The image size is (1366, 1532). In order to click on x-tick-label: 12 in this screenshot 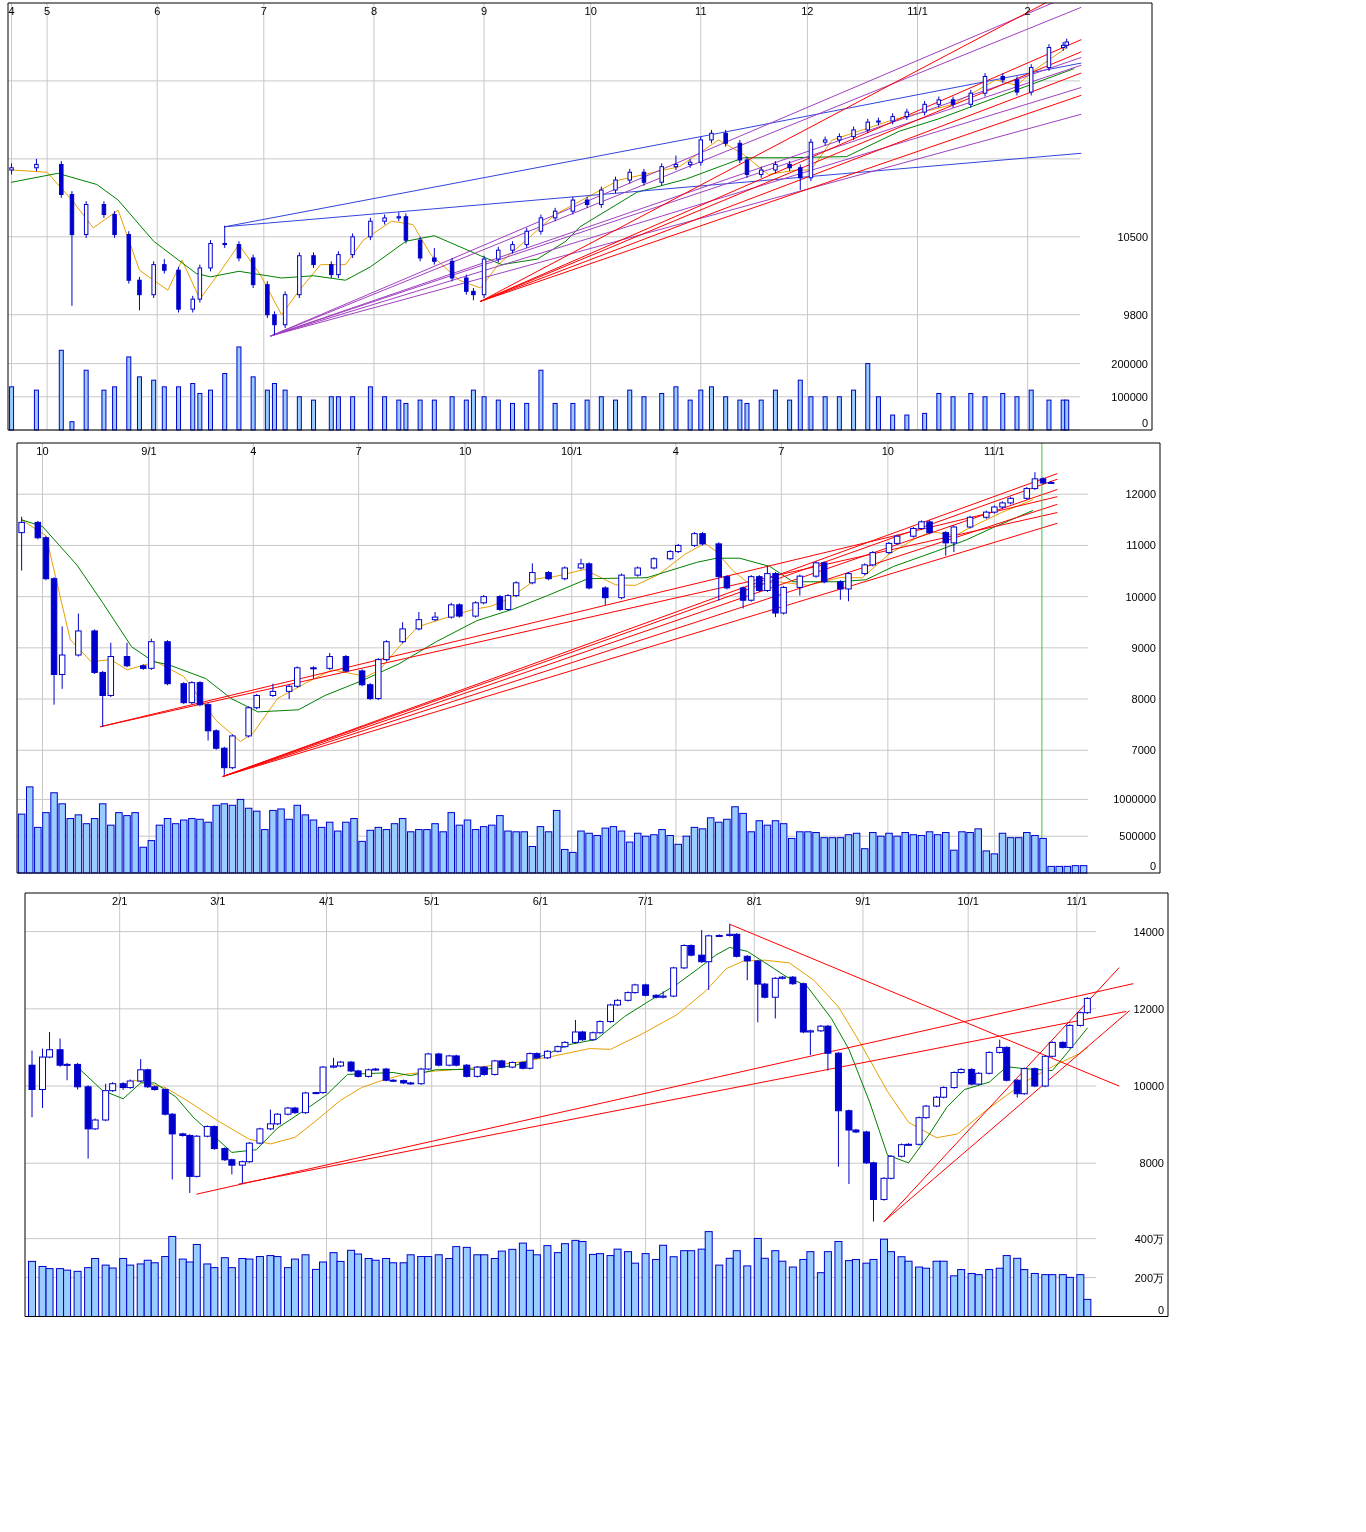, I will do `click(807, 11)`.